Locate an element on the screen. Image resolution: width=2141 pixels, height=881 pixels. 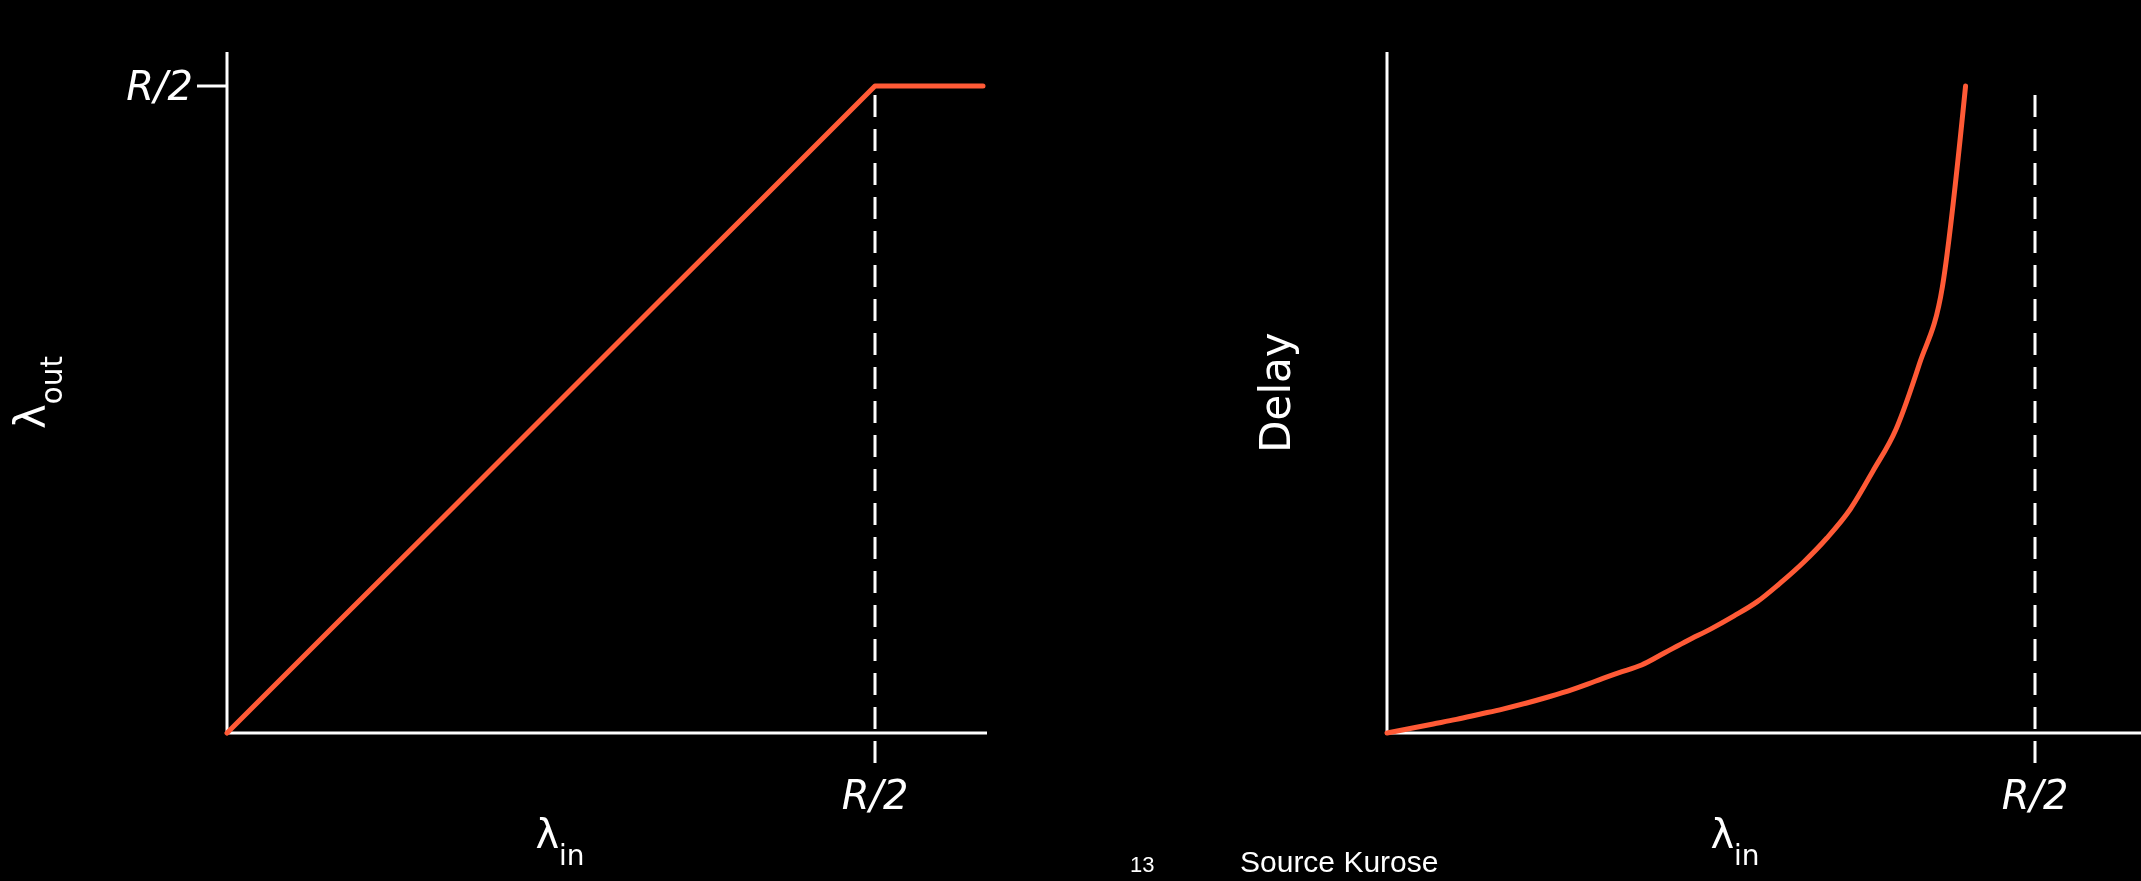
source-note: Source Kurose is located at coordinates (1339, 861).